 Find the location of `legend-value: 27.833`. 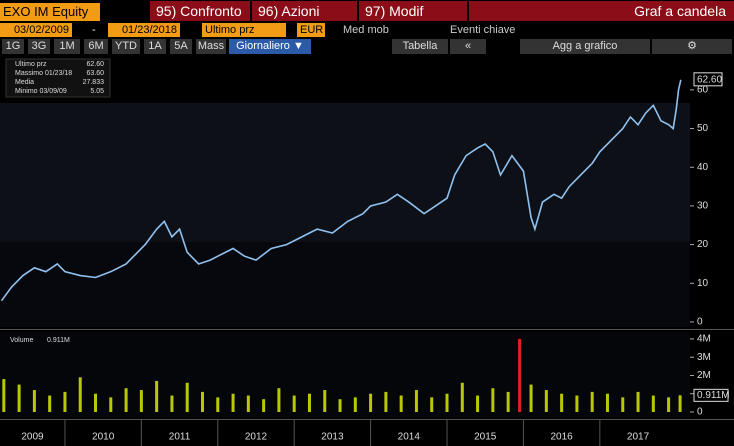

legend-value: 27.833 is located at coordinates (94, 82).